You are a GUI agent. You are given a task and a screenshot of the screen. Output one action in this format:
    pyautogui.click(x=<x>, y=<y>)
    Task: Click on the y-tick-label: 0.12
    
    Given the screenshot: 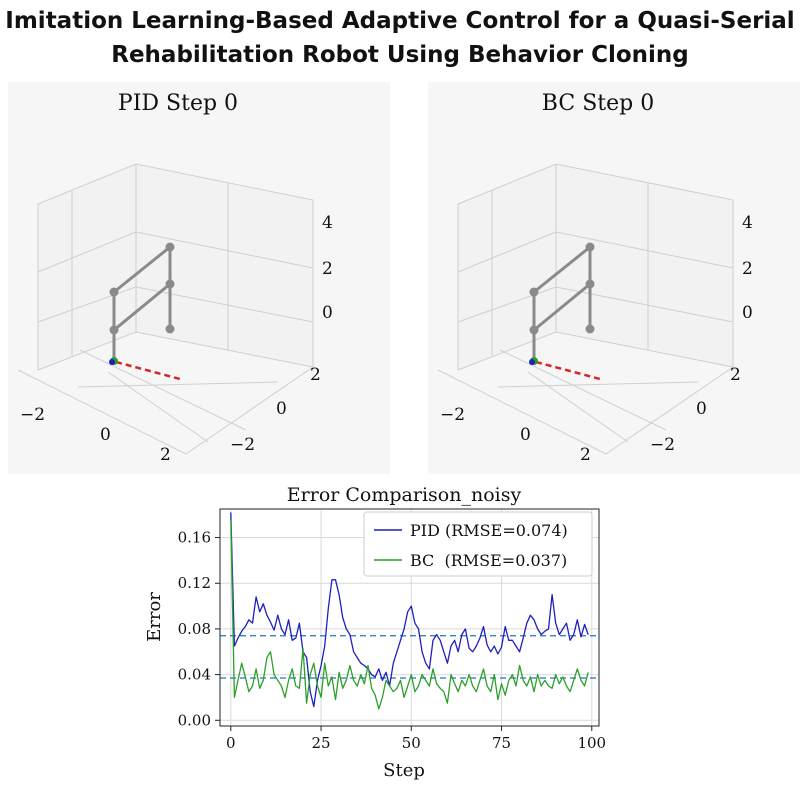 What is the action you would take?
    pyautogui.click(x=194, y=583)
    